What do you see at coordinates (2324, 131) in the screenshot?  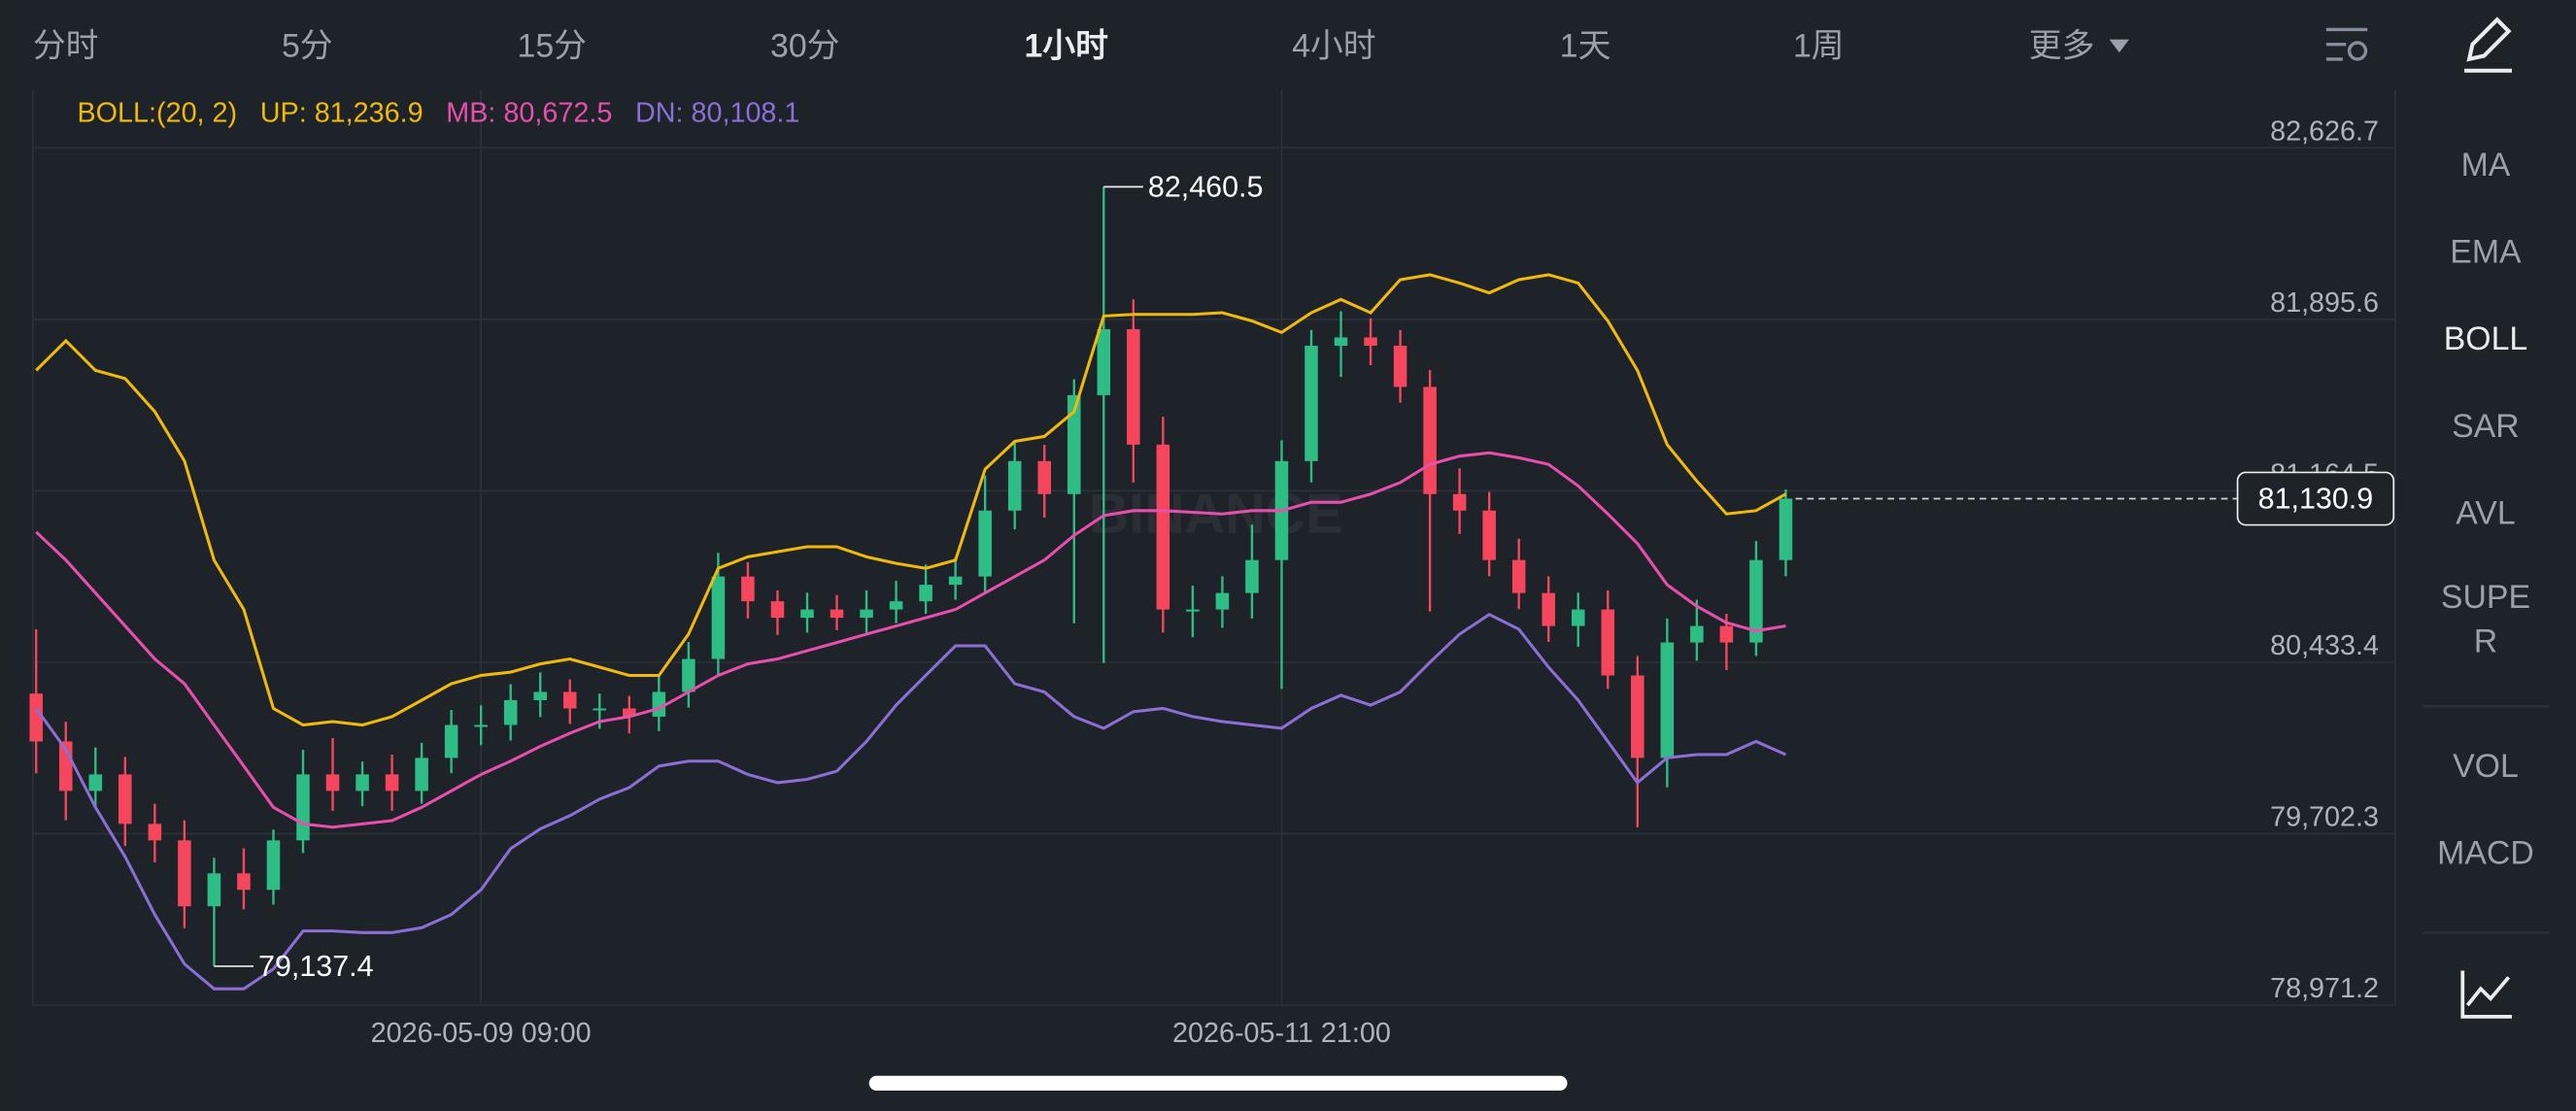 I see `y-tick-label: 82,626.7` at bounding box center [2324, 131].